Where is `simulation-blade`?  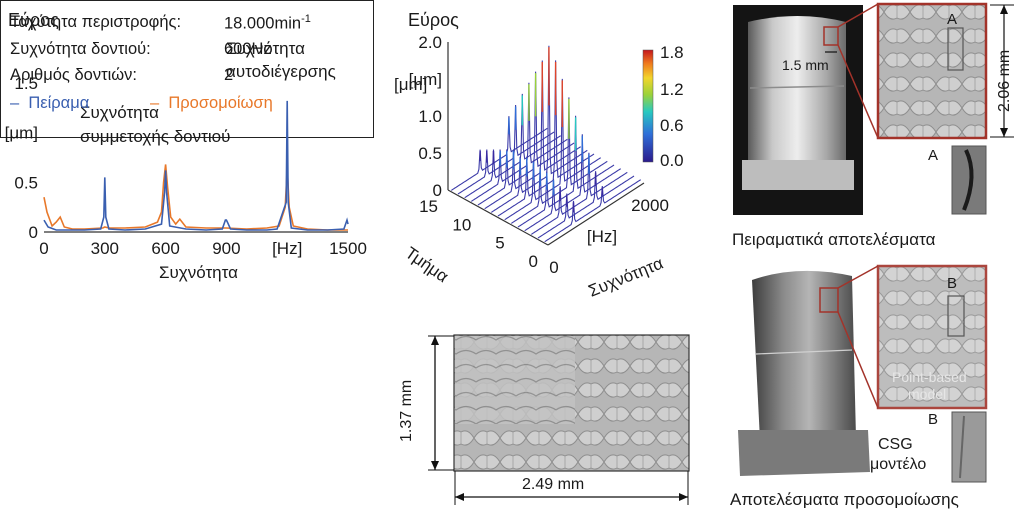 simulation-blade is located at coordinates (804, 358).